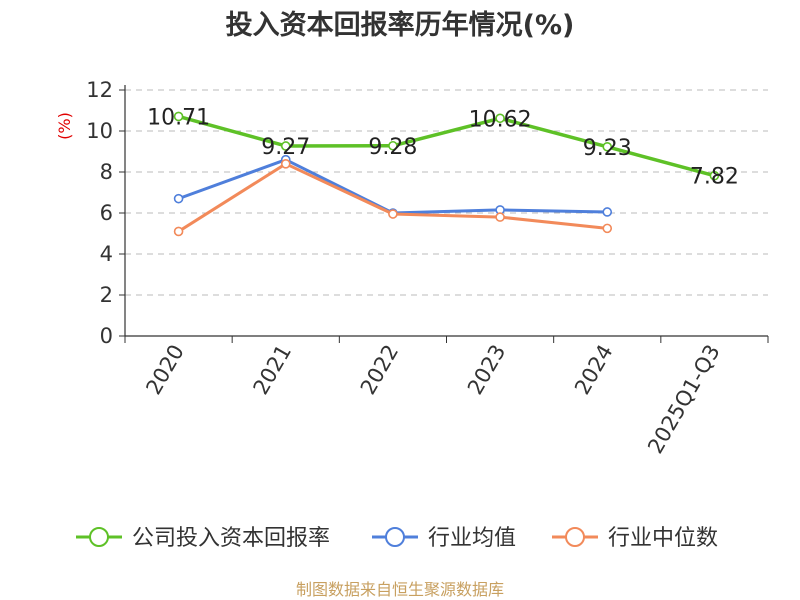 The width and height of the screenshot is (800, 600). I want to click on x-tick-label: 2021, so click(273, 370).